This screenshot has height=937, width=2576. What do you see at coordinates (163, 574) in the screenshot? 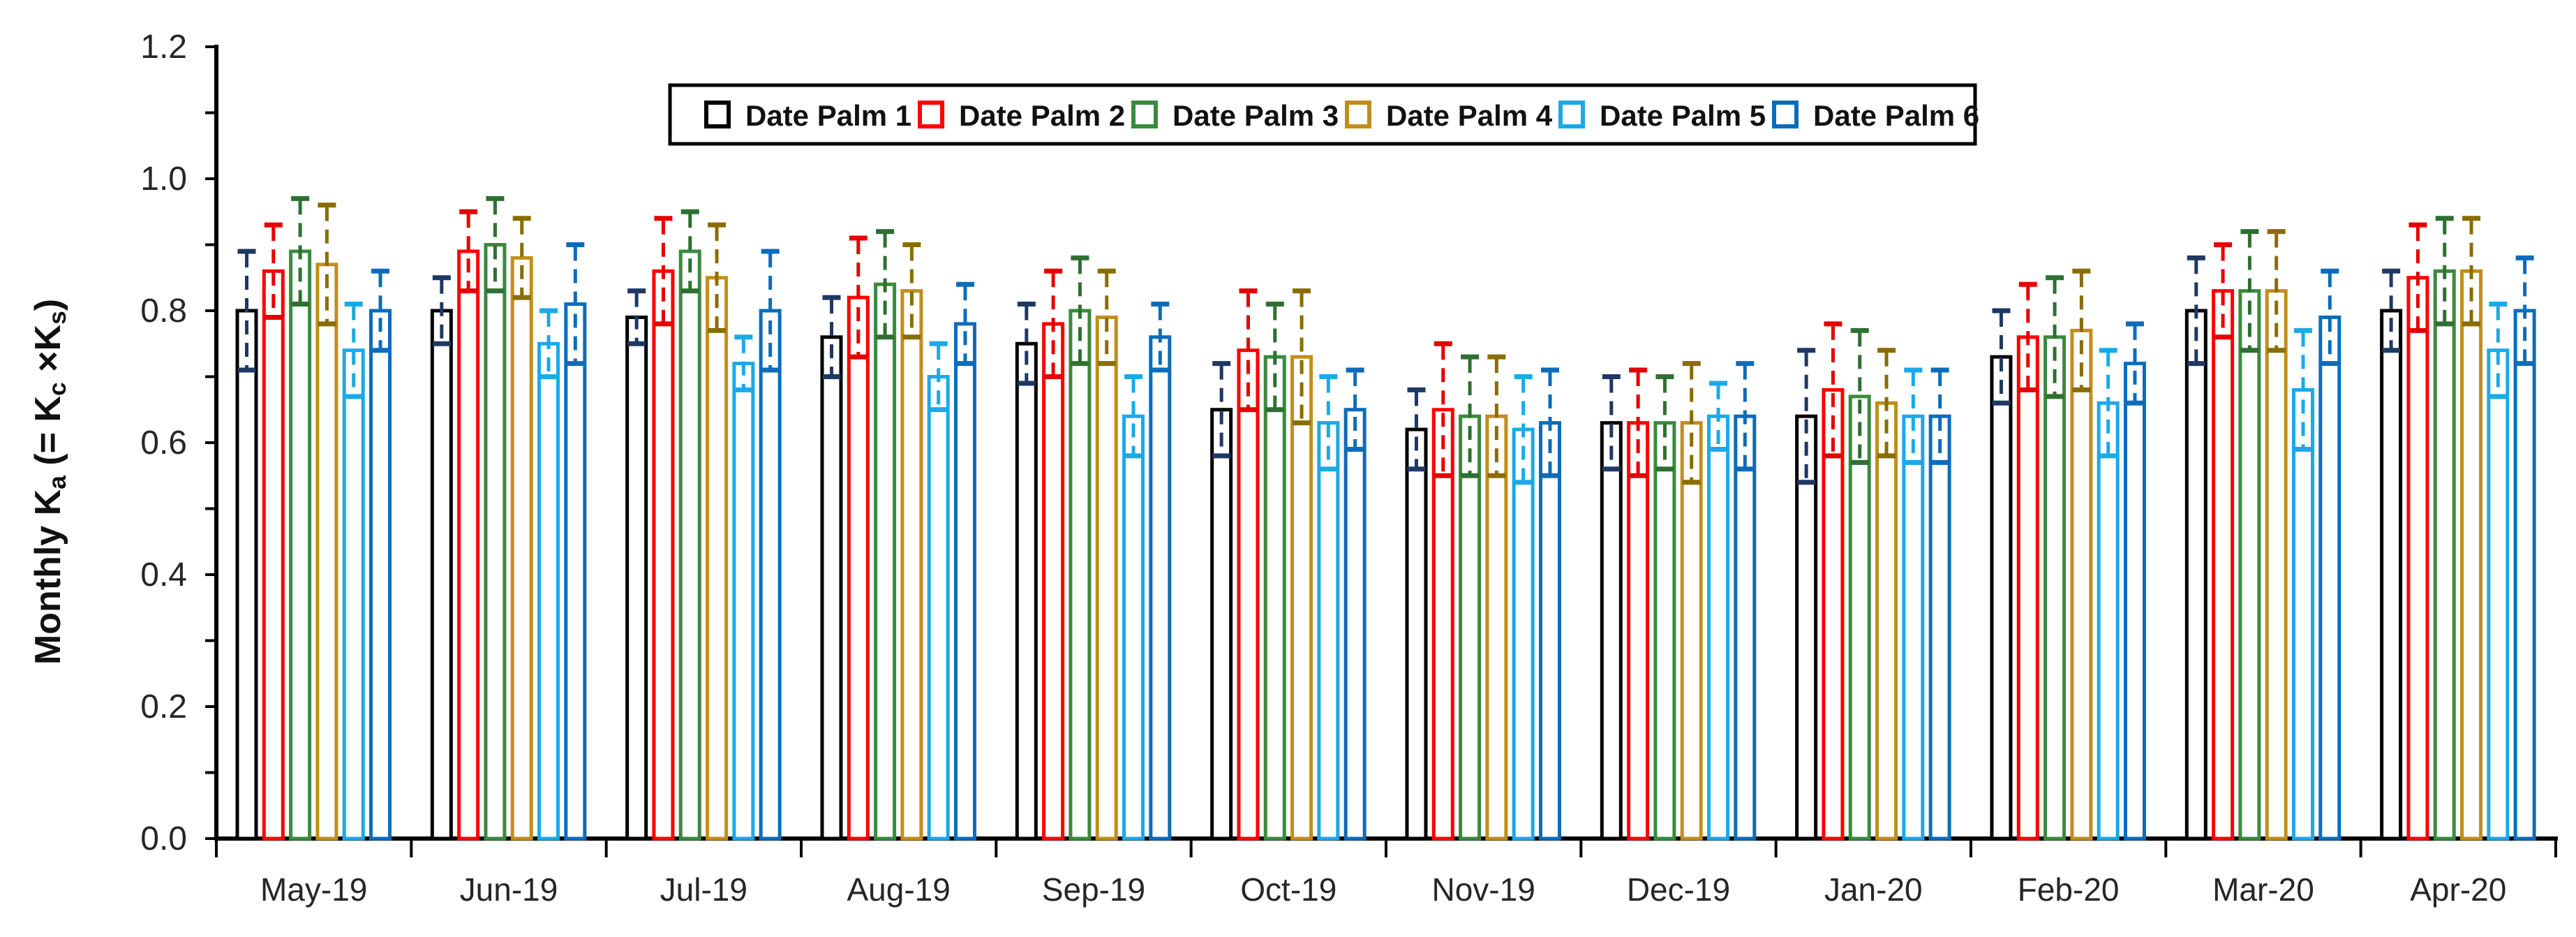
I see `y-tick-label: 0.4` at bounding box center [163, 574].